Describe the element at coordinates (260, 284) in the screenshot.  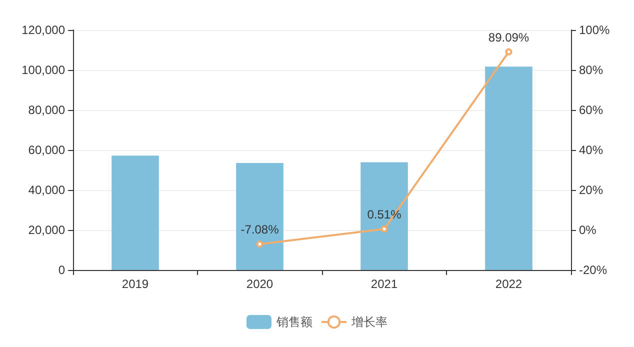
I see `x-tick-label: 2020` at that location.